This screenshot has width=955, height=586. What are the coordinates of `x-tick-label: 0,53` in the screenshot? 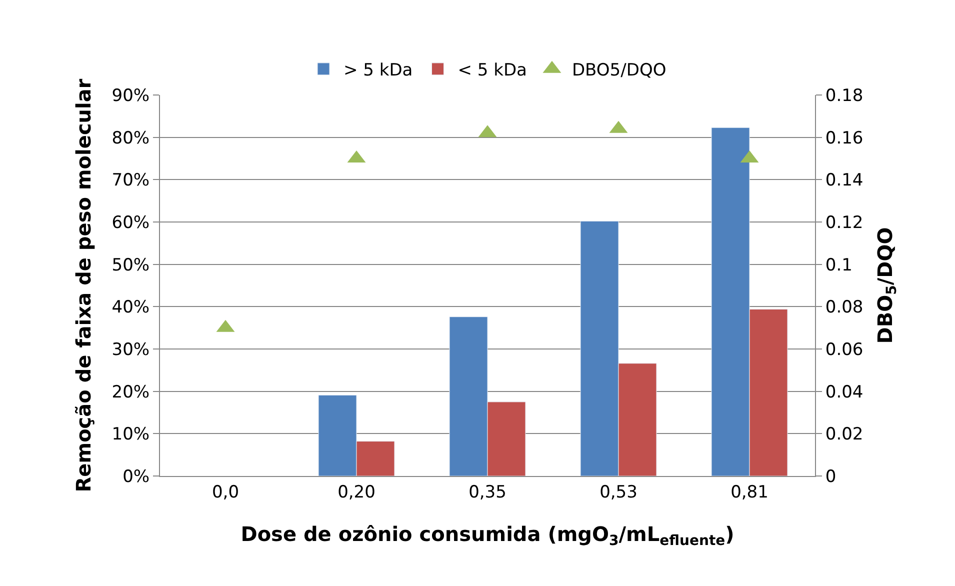 It's located at (619, 492).